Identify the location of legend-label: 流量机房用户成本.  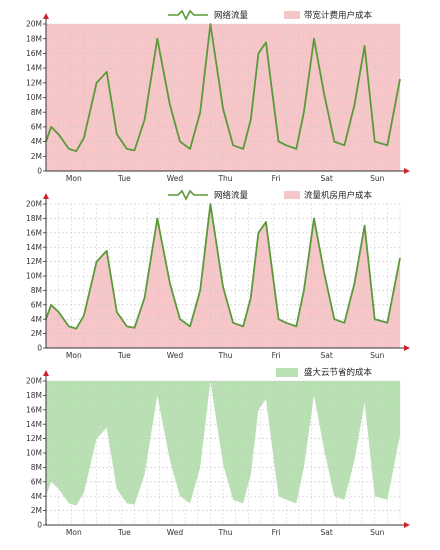
(338, 195).